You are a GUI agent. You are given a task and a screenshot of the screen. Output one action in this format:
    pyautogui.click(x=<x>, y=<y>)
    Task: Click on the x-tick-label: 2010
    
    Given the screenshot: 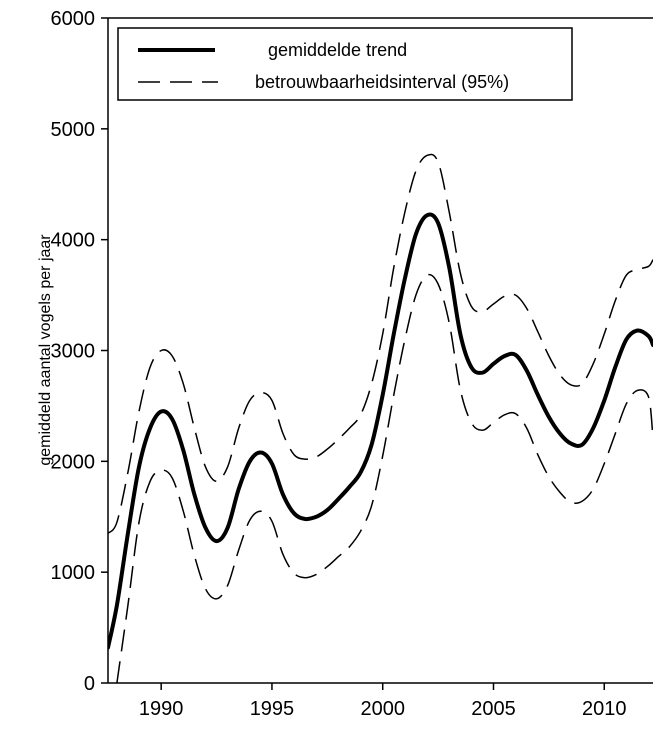 What is the action you would take?
    pyautogui.click(x=604, y=709)
    